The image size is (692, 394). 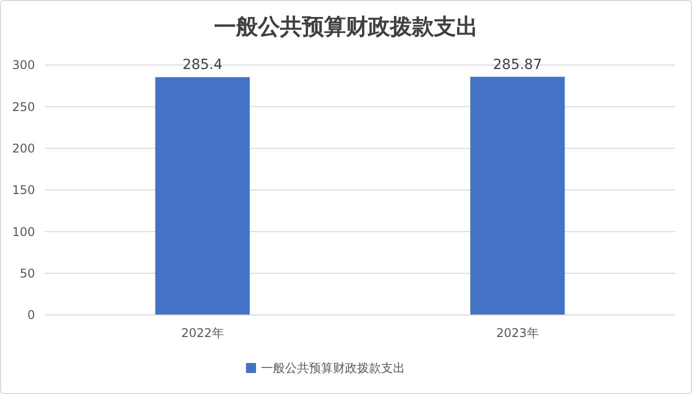 What do you see at coordinates (517, 333) in the screenshot?
I see `x-tick-label: 2023年` at bounding box center [517, 333].